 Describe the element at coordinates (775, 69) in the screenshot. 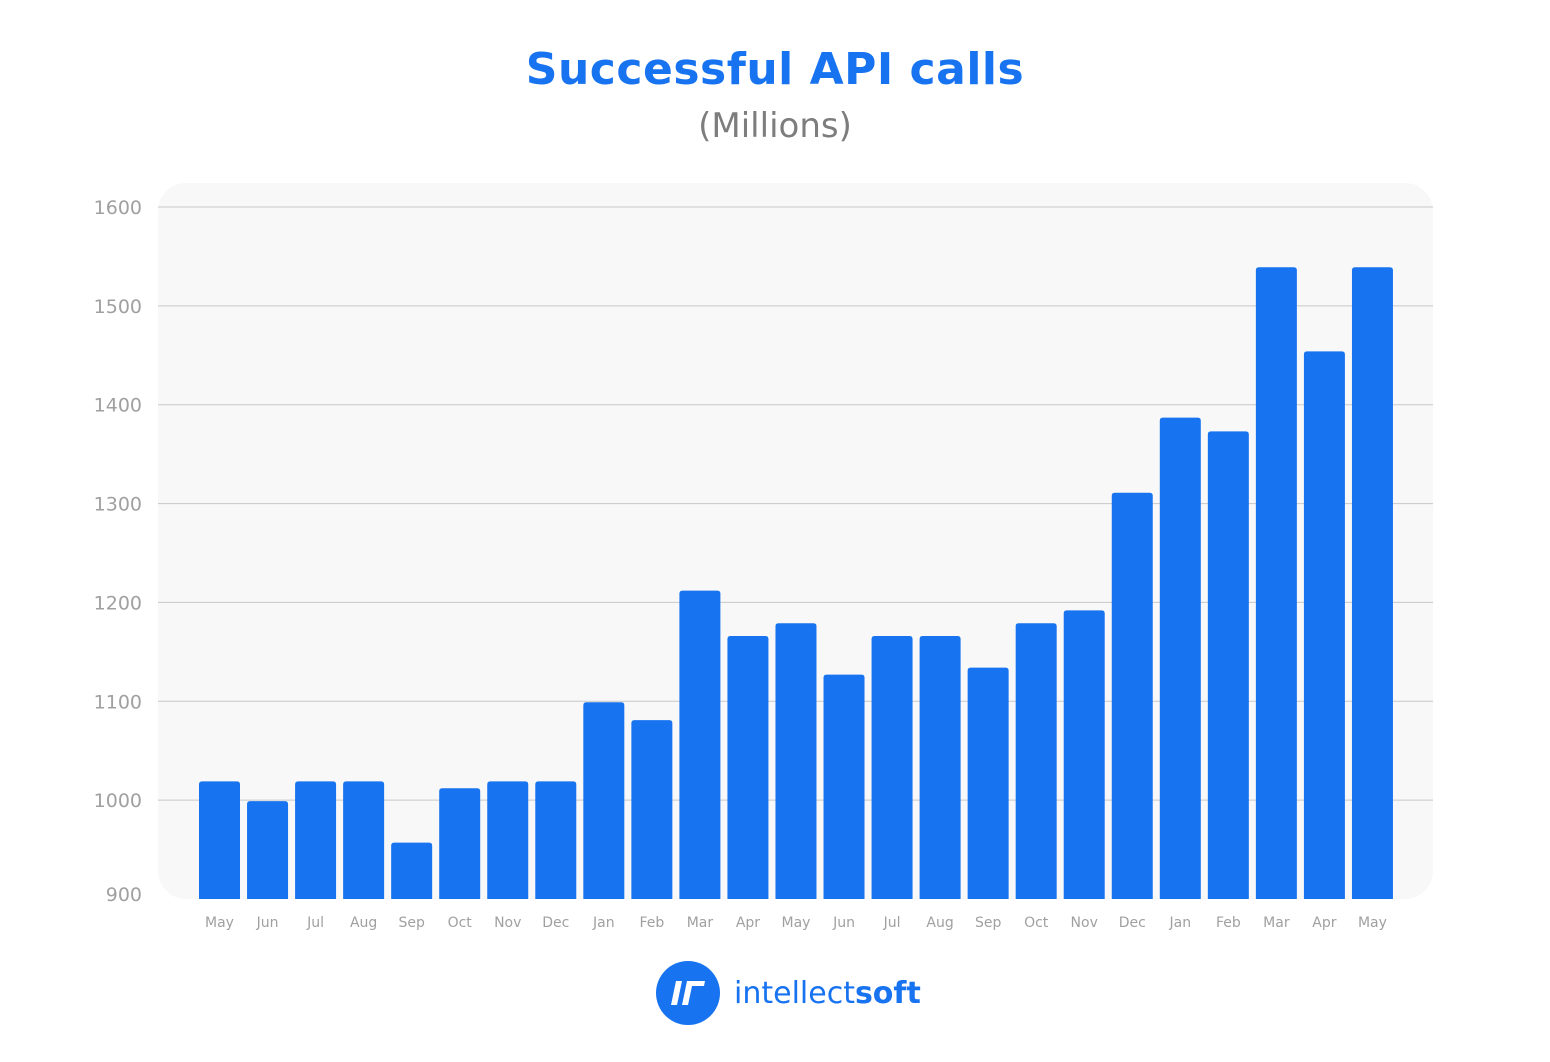

I see `chart-title: Successful API calls` at that location.